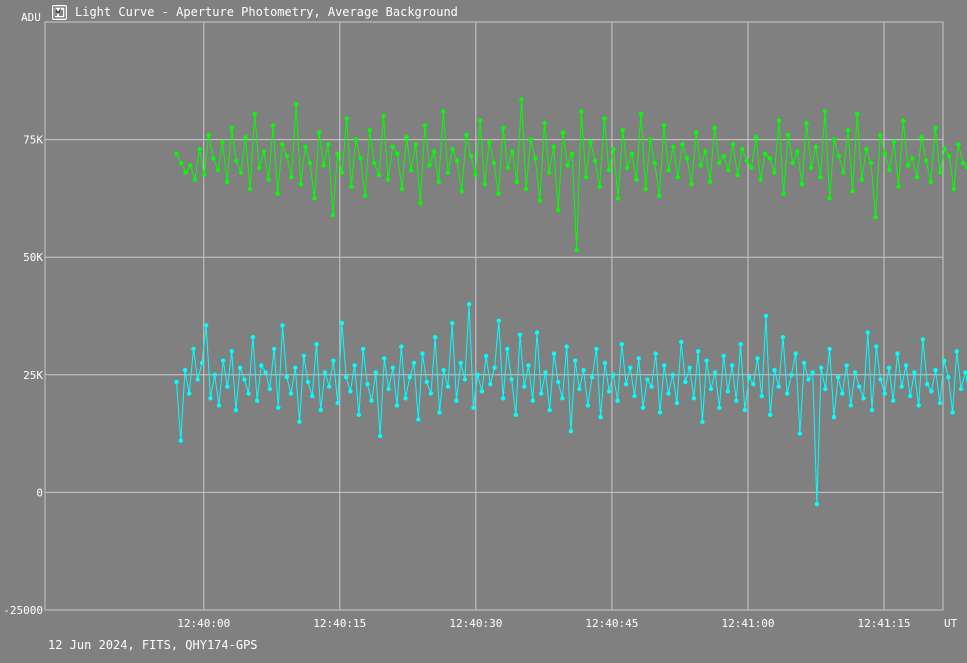 This screenshot has width=967, height=663. Describe the element at coordinates (611, 623) in the screenshot. I see `x-tick-label: 12:40:45` at that location.